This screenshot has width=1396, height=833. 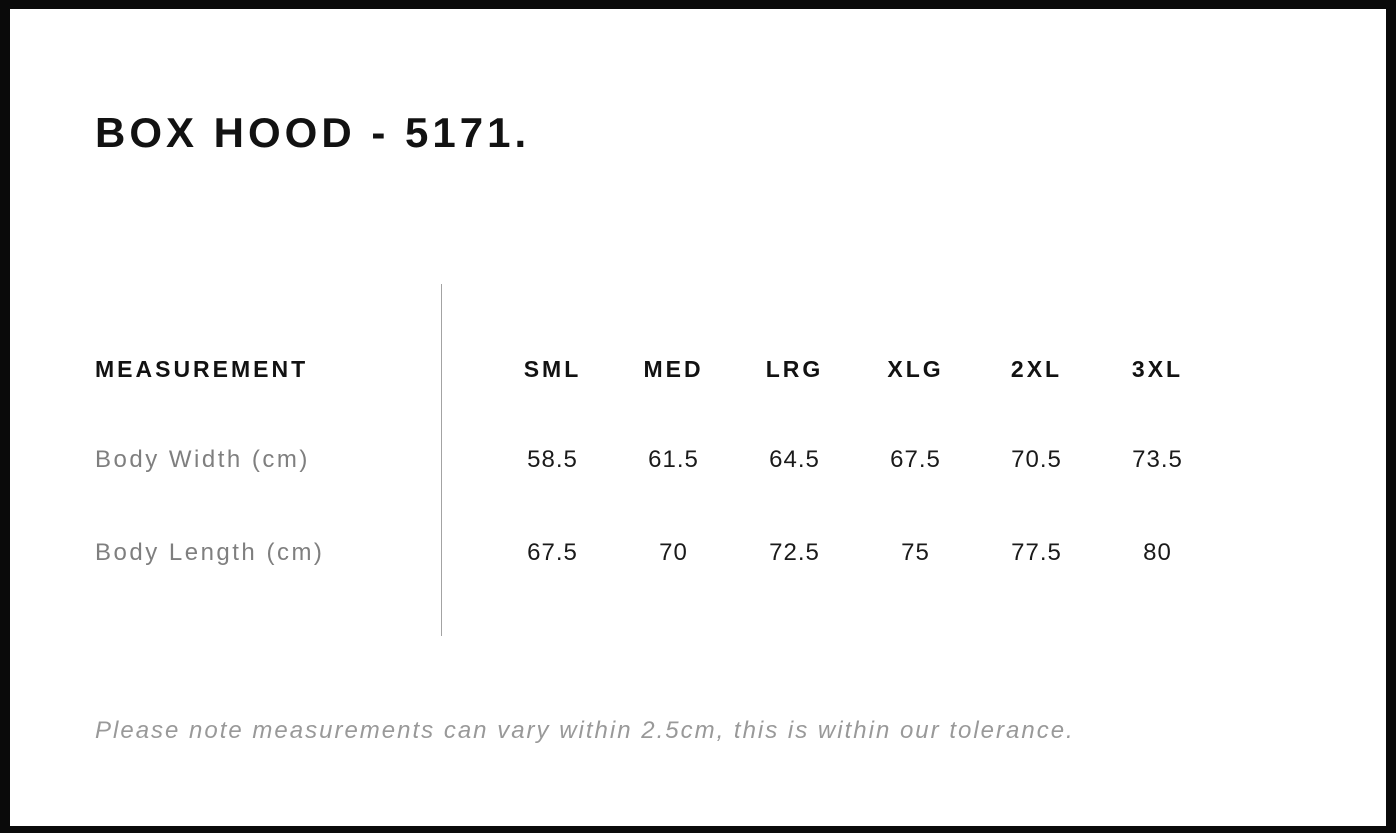 I want to click on body-width-3xl: 73.5, so click(x=1157, y=459).